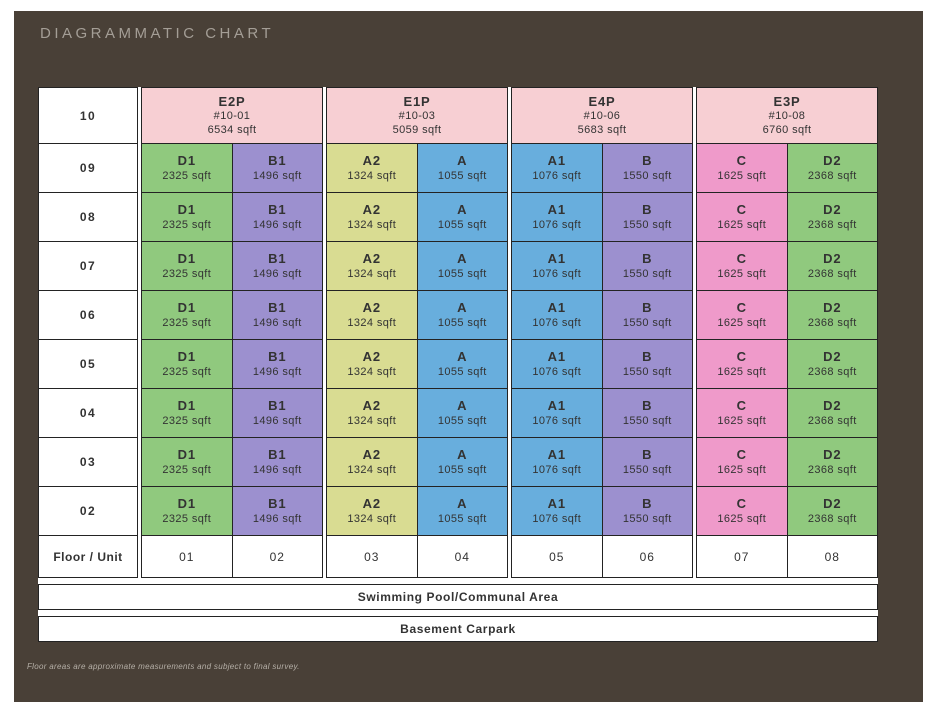 This screenshot has width=943, height=717. I want to click on penthouse-group-e3p: E3P #10-08 6760 sqft, so click(787, 115).